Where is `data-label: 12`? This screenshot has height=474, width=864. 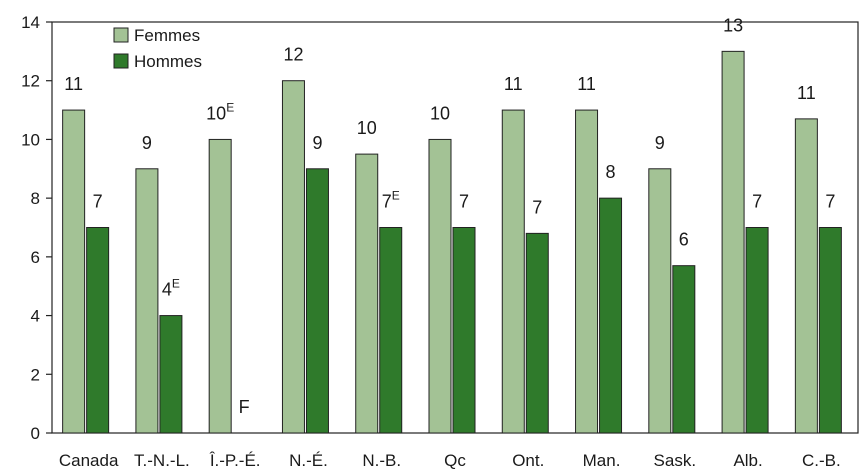
data-label: 12 is located at coordinates (293, 55).